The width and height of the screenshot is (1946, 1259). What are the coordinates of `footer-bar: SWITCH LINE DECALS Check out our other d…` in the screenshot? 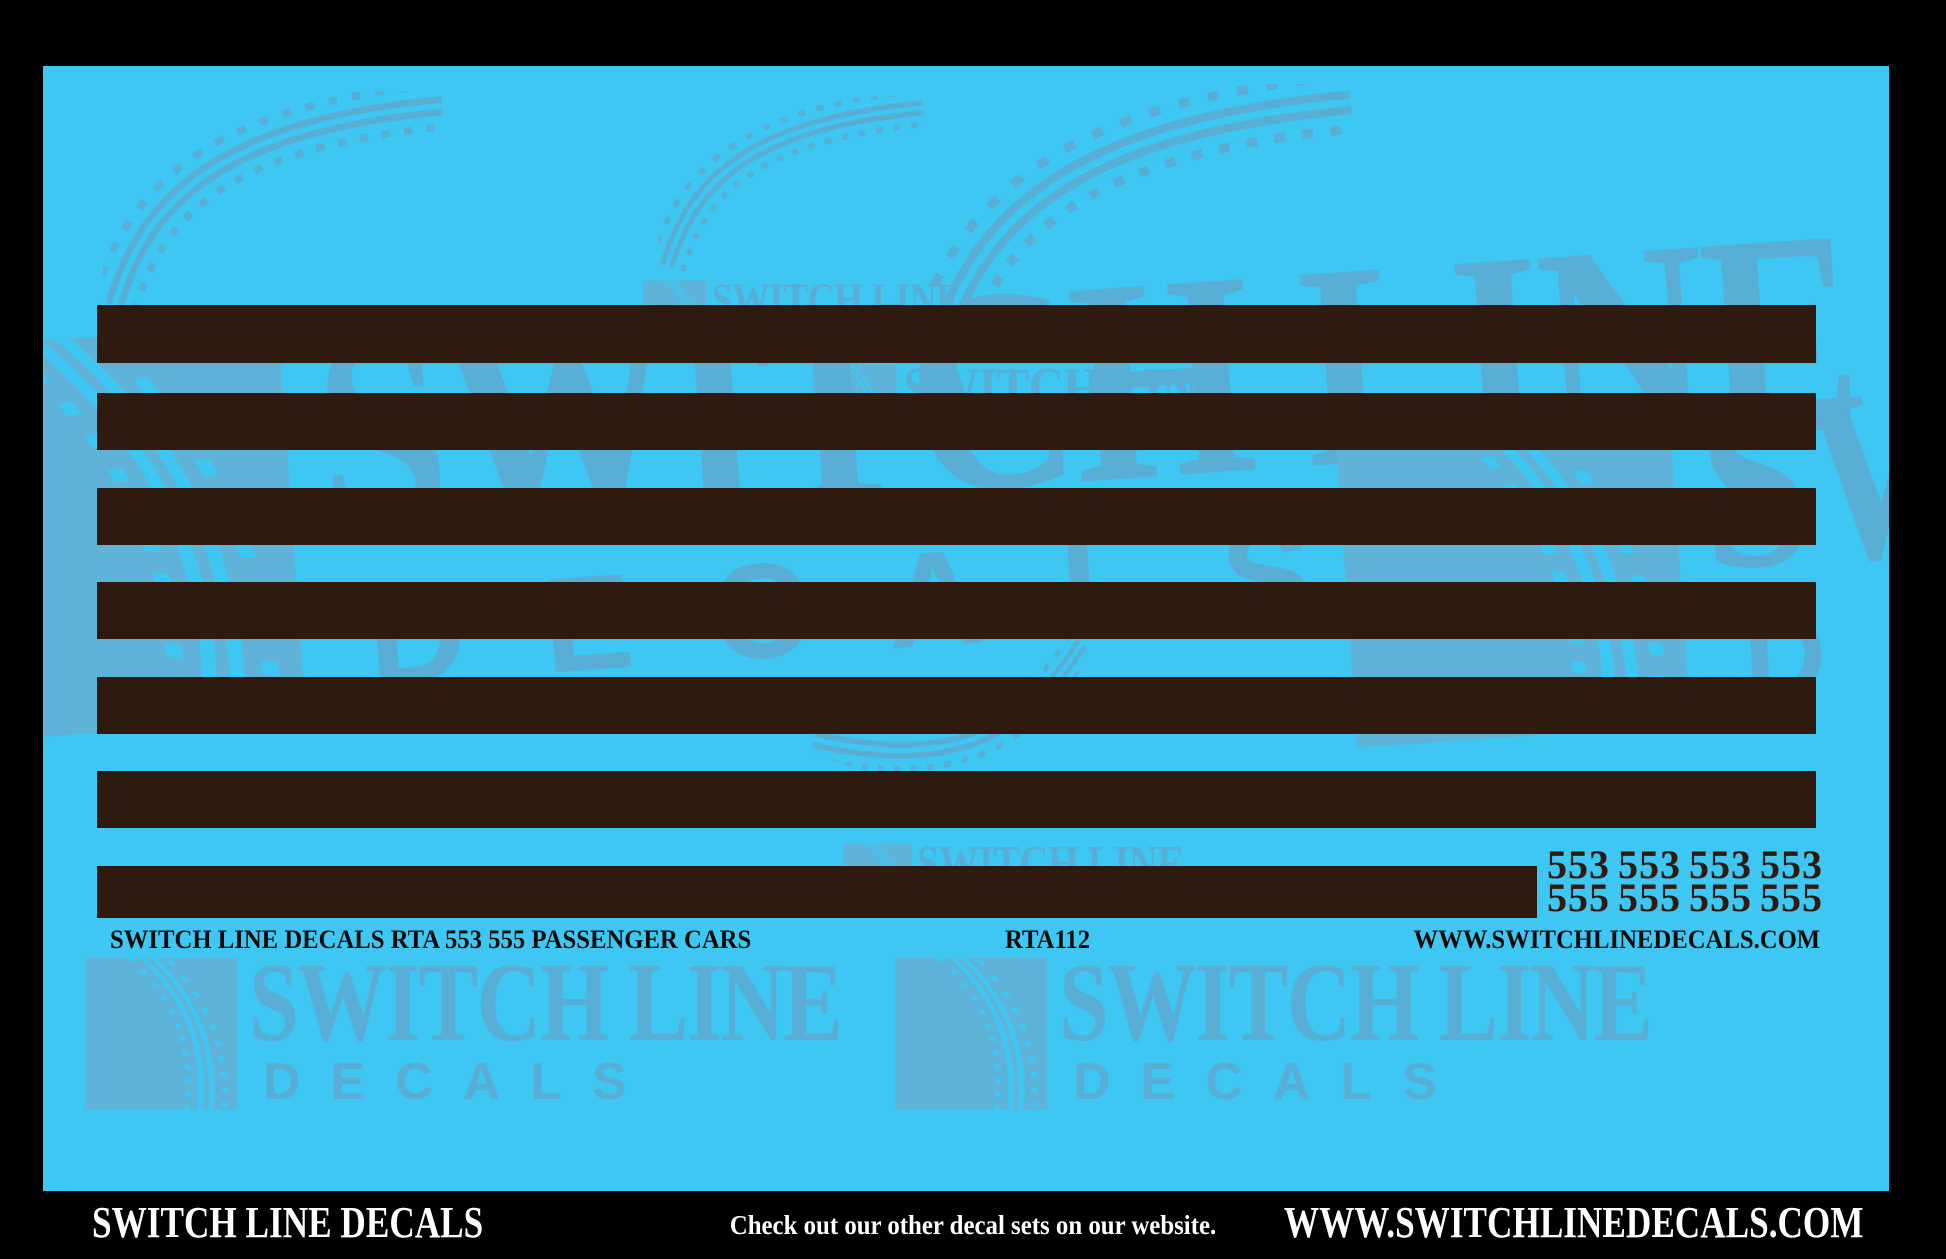 It's located at (973, 1225).